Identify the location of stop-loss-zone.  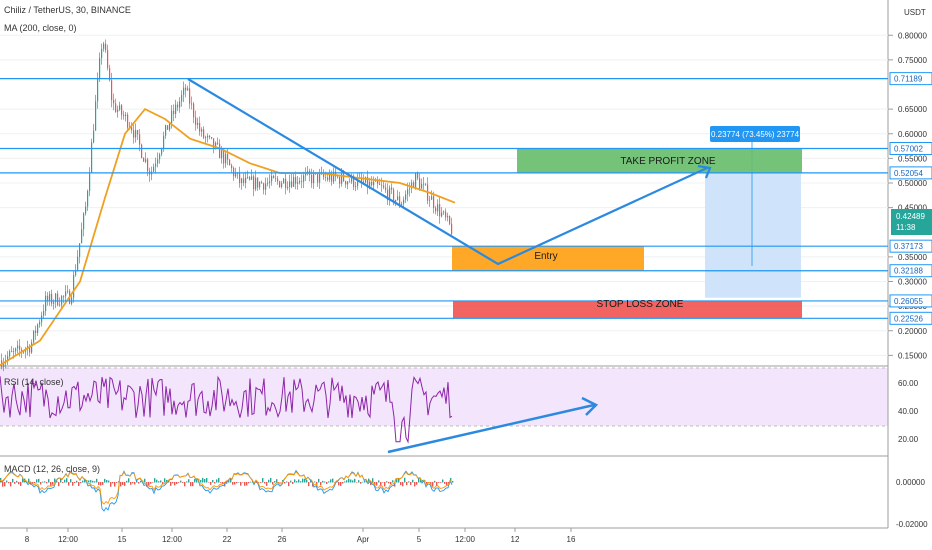
(627, 309).